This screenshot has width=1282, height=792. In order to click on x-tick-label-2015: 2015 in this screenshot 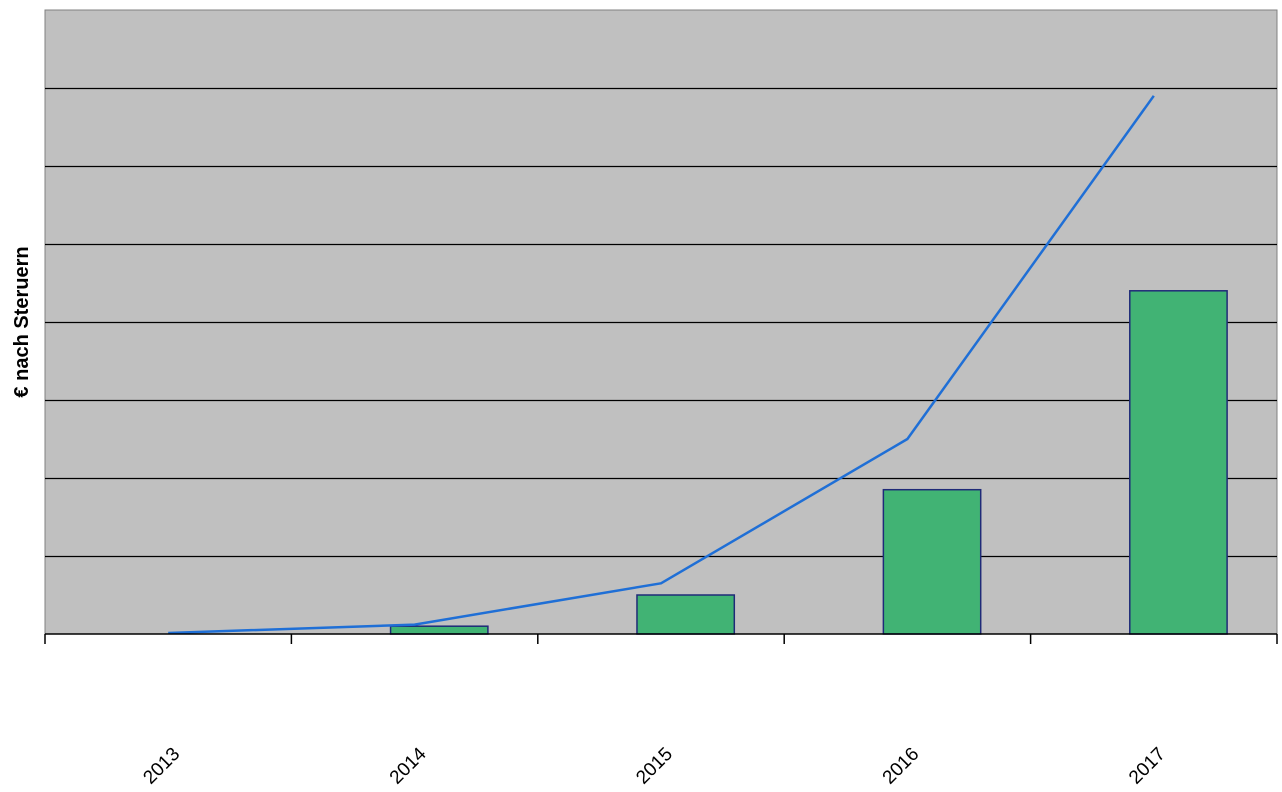, I will do `click(654, 766)`.